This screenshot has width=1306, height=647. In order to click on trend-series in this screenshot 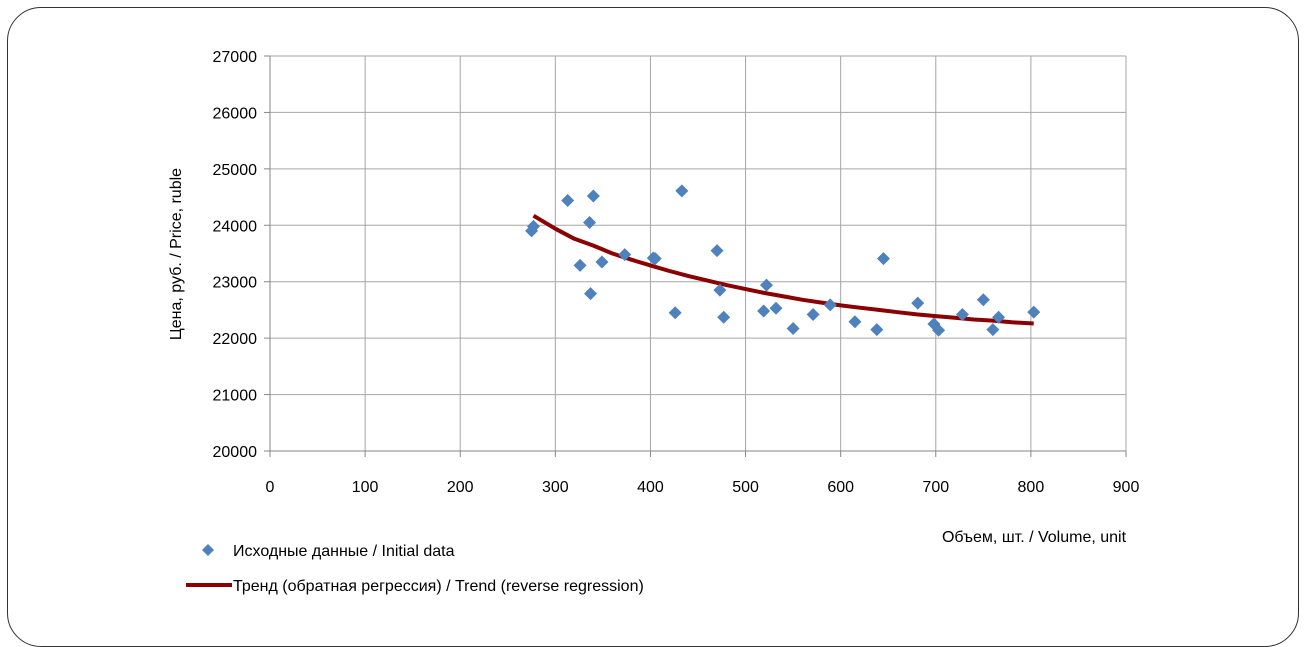, I will do `click(783, 269)`.